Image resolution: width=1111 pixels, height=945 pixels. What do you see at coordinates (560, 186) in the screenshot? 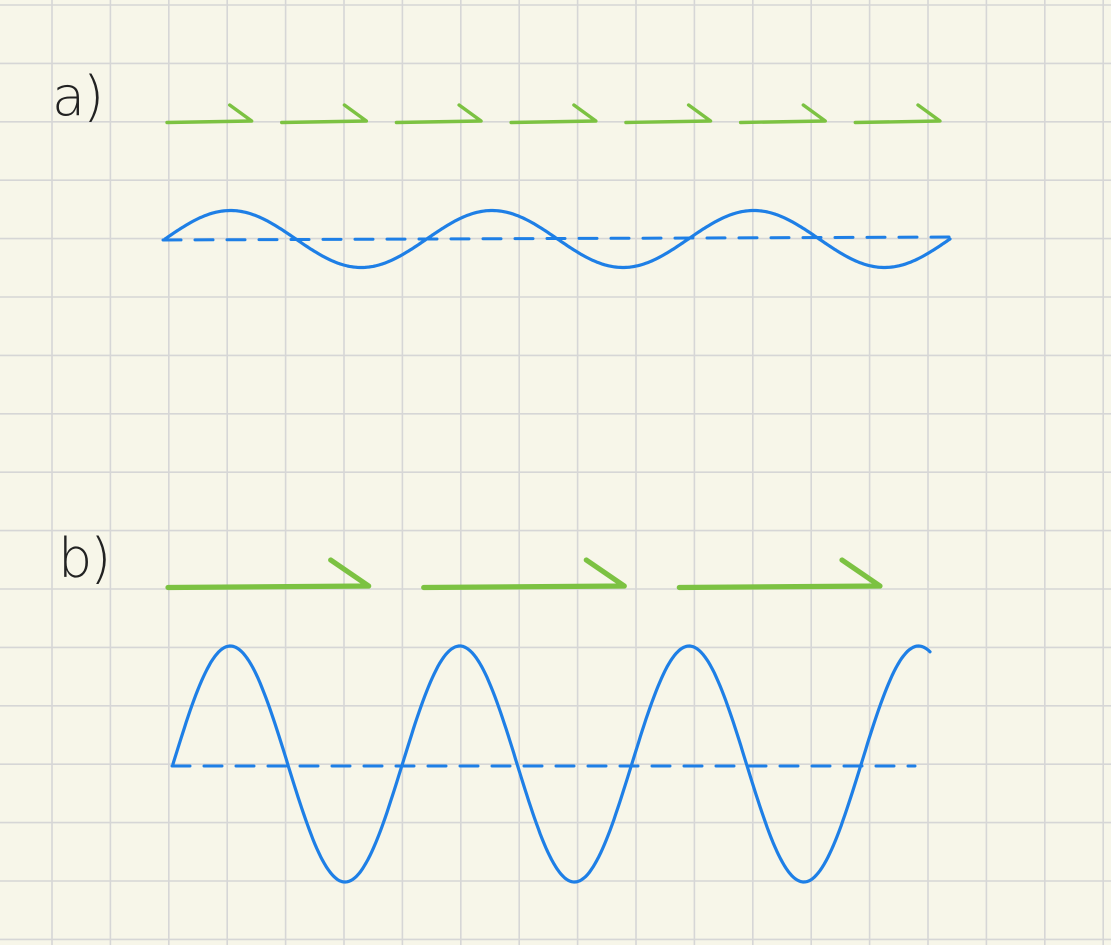
I see `panel-a-group` at bounding box center [560, 186].